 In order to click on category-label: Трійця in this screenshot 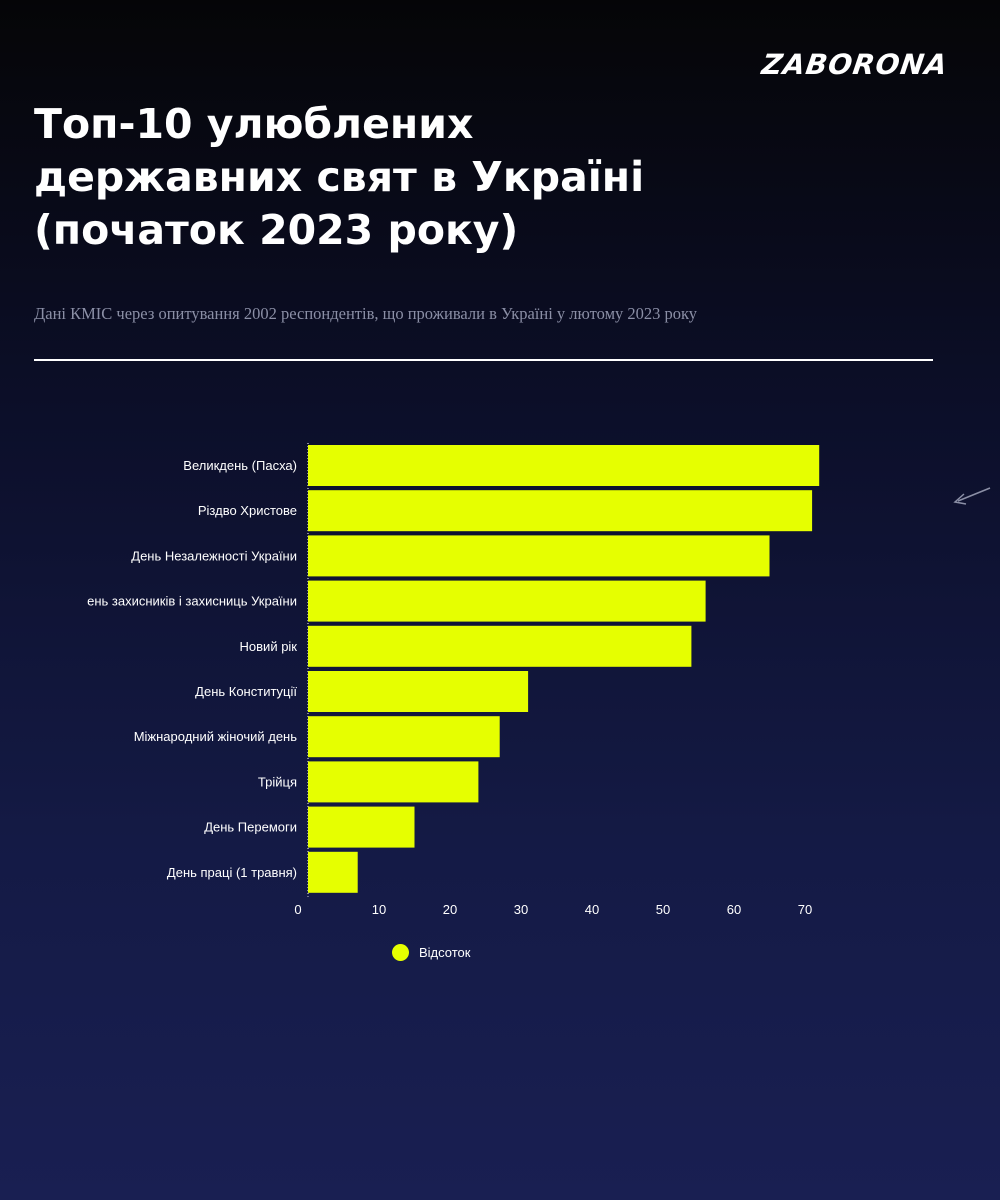, I will do `click(277, 781)`.